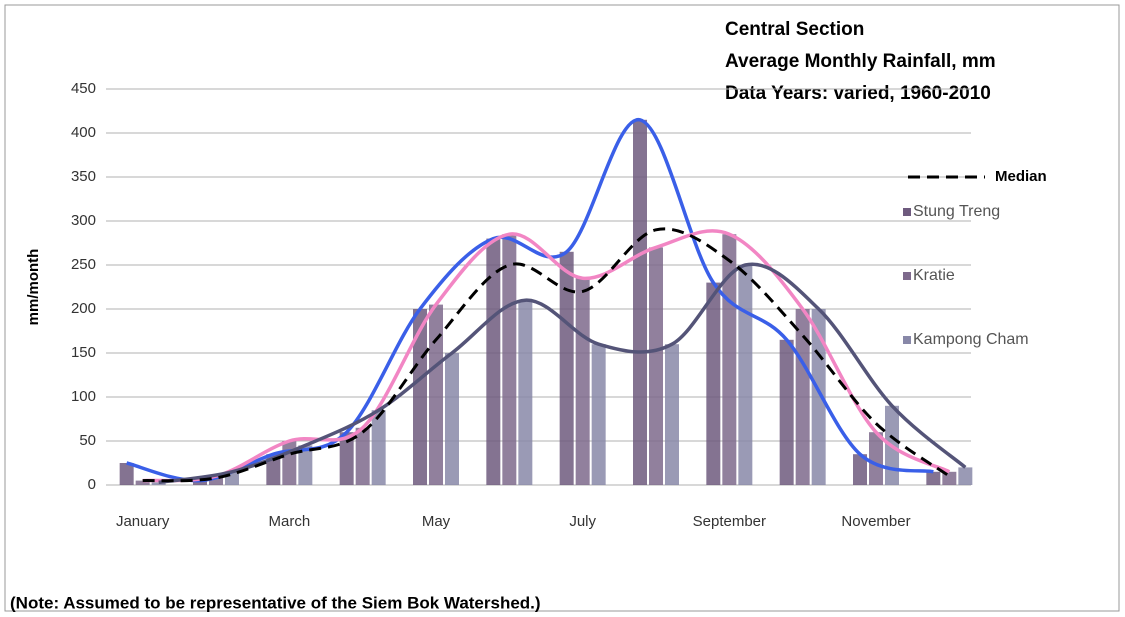 Image resolution: width=1125 pixels, height=617 pixels. I want to click on legend-label: Stung Treng, so click(956, 211).